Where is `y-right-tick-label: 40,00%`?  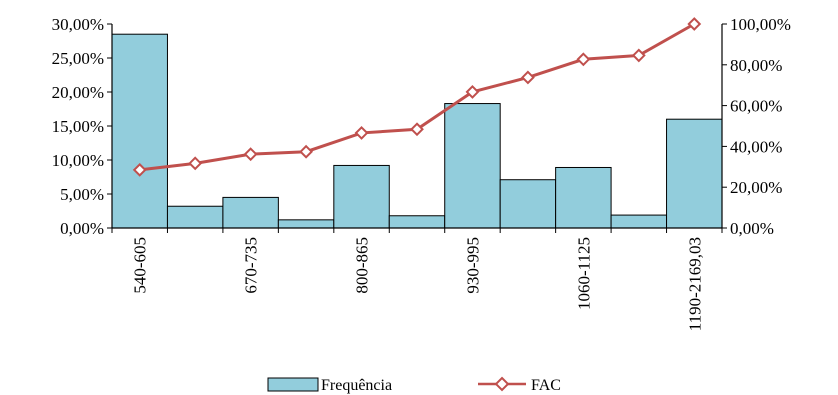
y-right-tick-label: 40,00% is located at coordinates (756, 146).